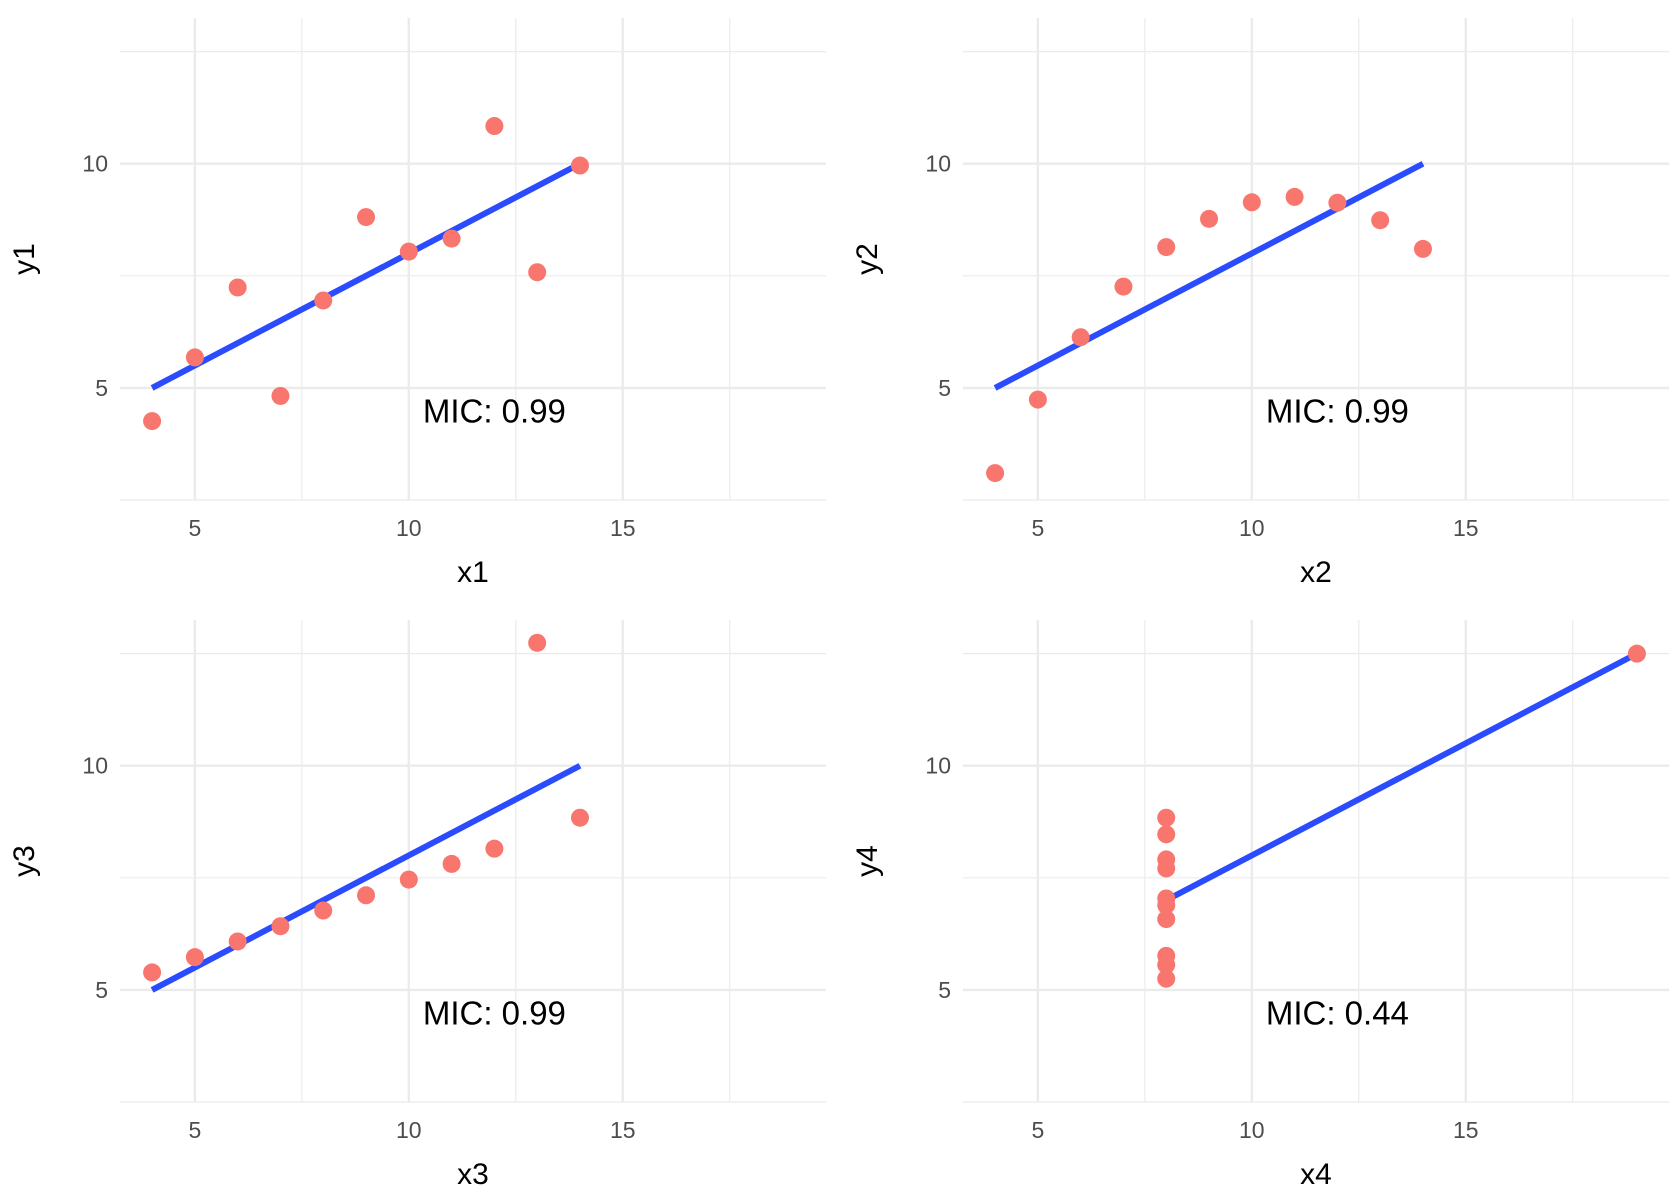 The image size is (1680, 1200). What do you see at coordinates (867, 259) in the screenshot?
I see `y-axis-title: y2` at bounding box center [867, 259].